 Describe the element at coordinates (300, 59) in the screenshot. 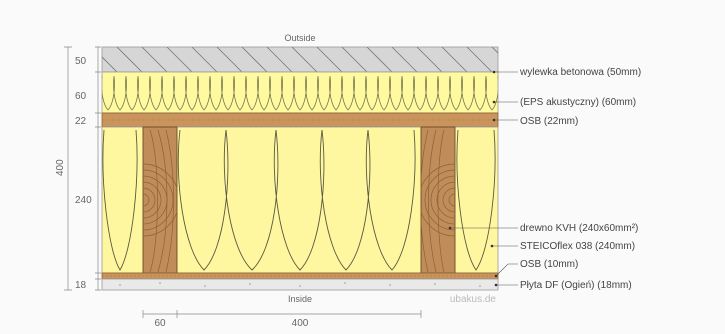

I see `layer-concrete-screed` at that location.